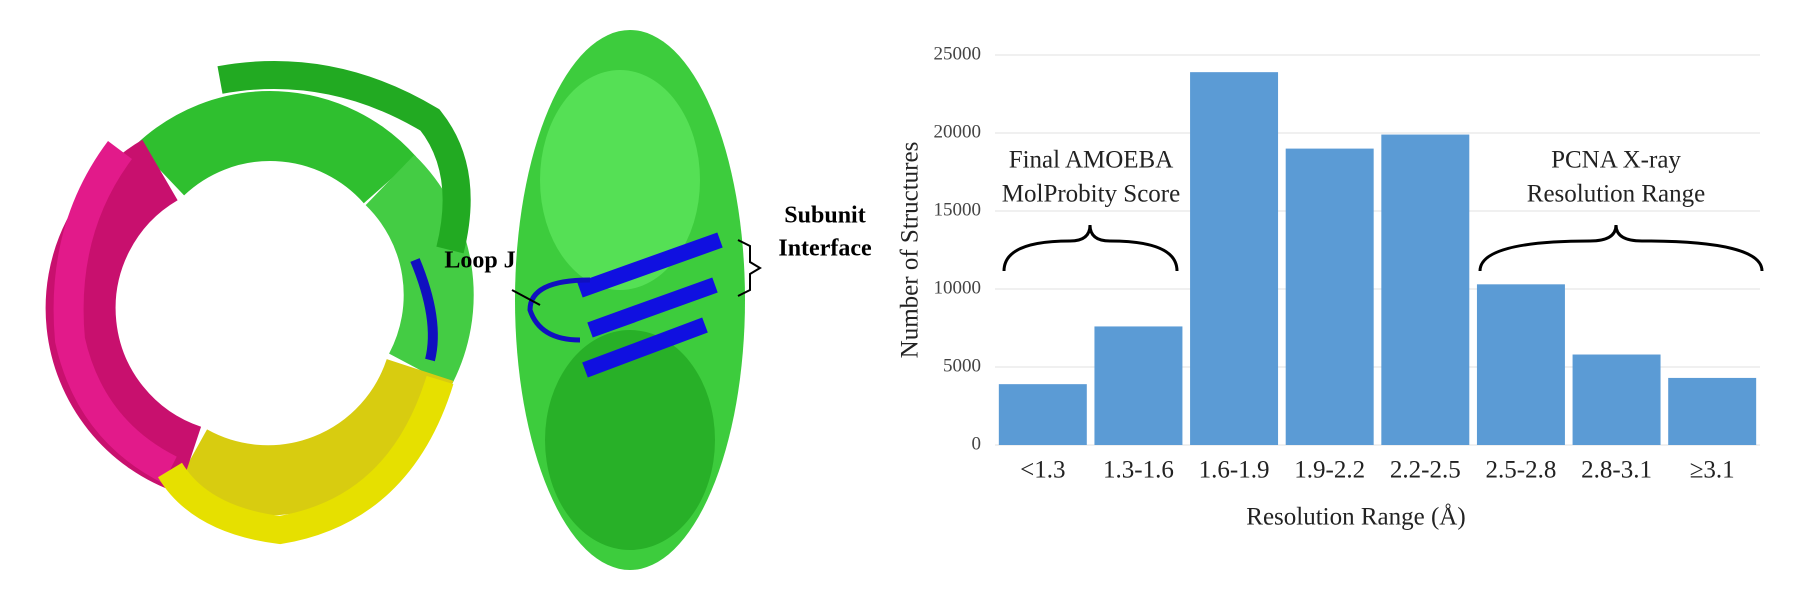 The height and width of the screenshot is (600, 1800). I want to click on interface-label: Interface, so click(825, 249).